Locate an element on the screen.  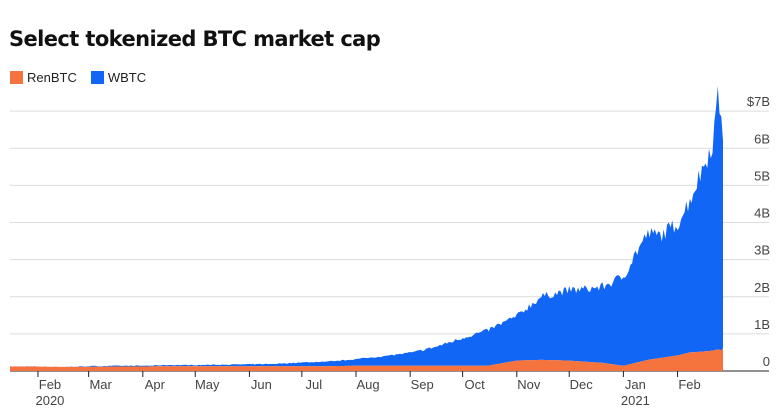
x-tick-label: Dec is located at coordinates (582, 384).